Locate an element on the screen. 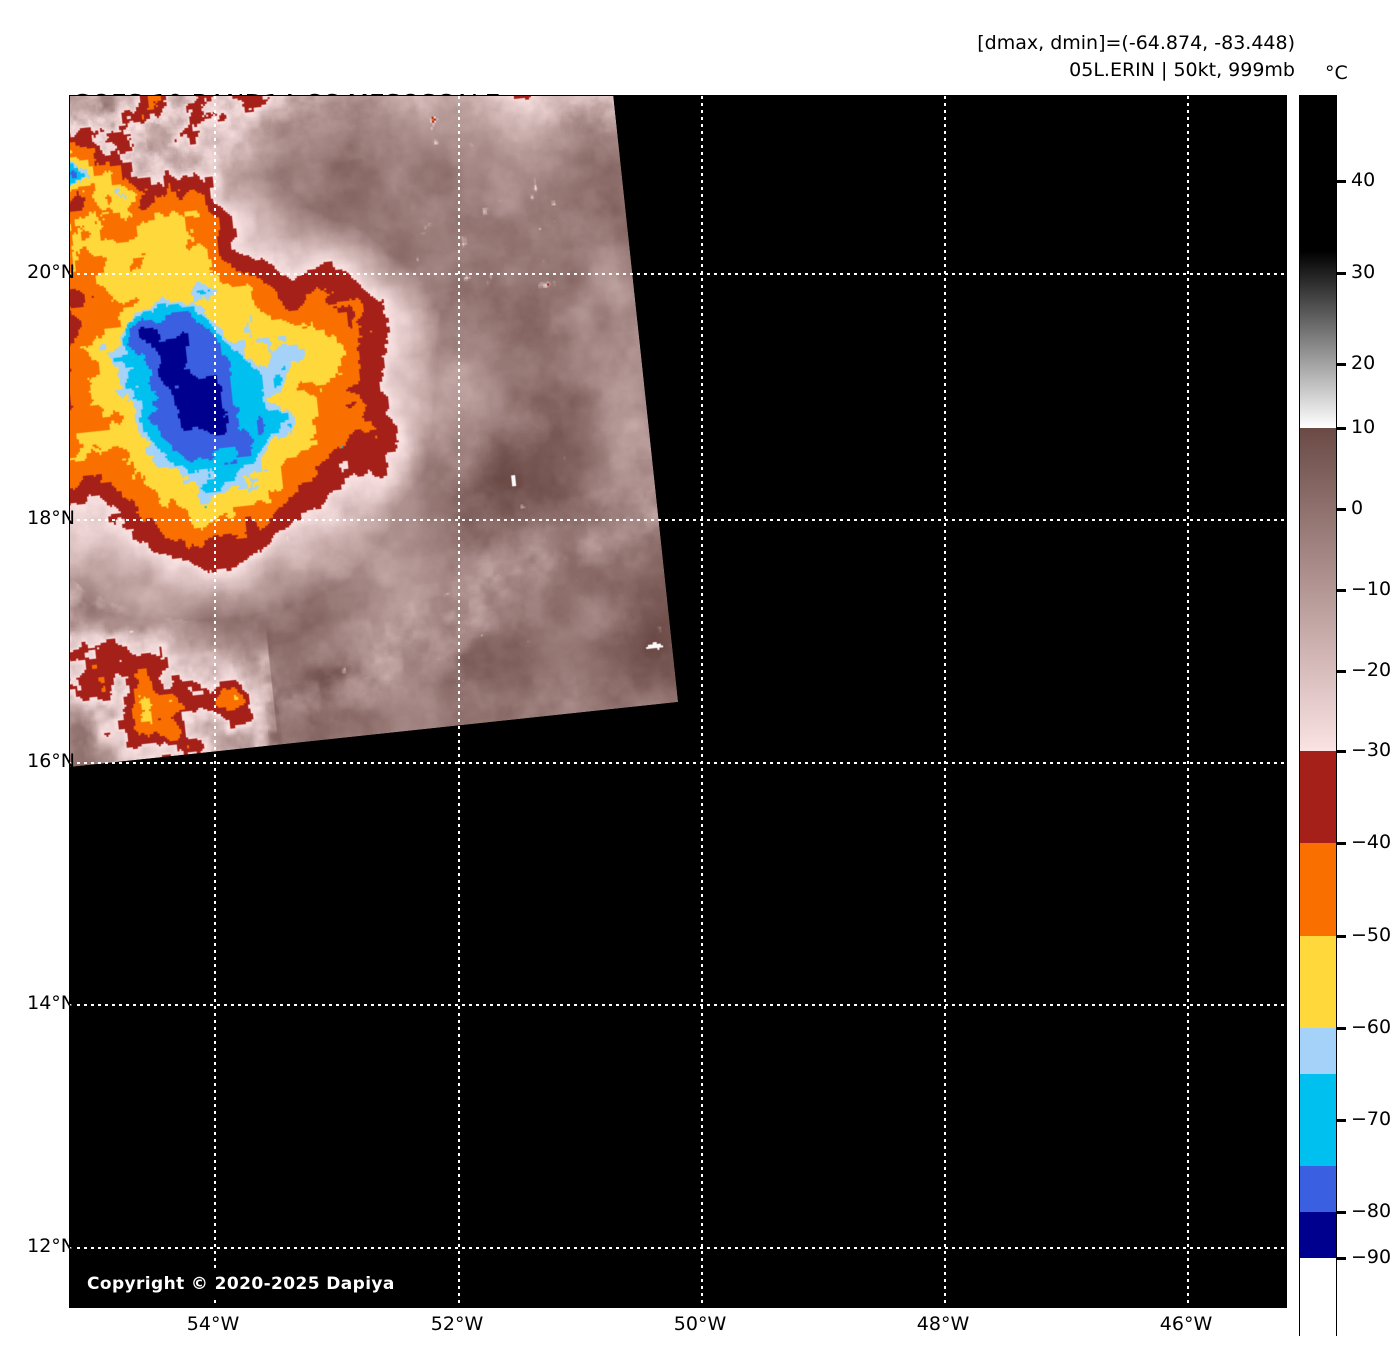 This screenshot has width=1390, height=1359. colorbar-axis: 40 30 20 10 0 −10 −20 −30 −40 −50 −60 −70 −80 −90 is located at coordinates (1363, 715).